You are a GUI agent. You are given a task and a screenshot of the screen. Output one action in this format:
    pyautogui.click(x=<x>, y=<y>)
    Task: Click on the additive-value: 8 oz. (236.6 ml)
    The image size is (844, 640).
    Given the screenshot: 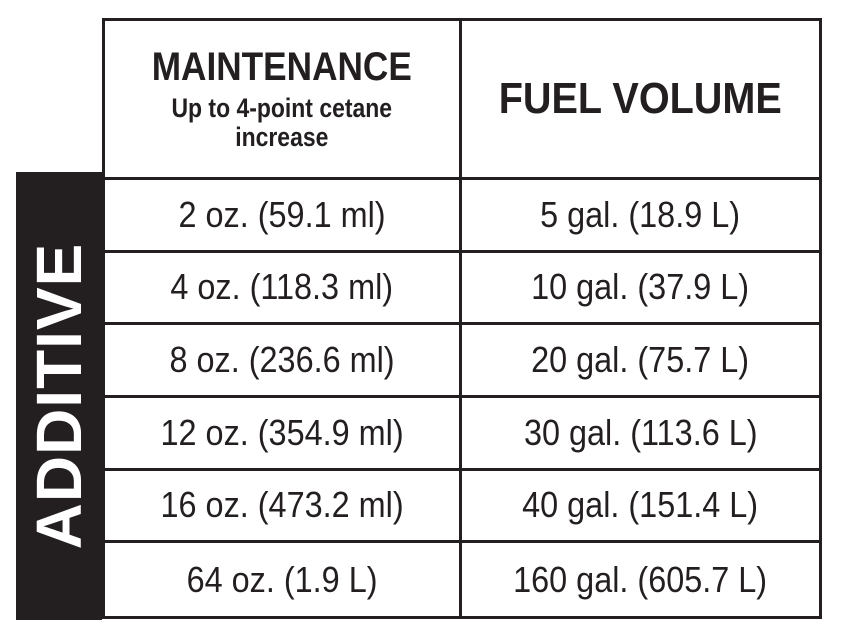 What is the action you would take?
    pyautogui.click(x=282, y=360)
    